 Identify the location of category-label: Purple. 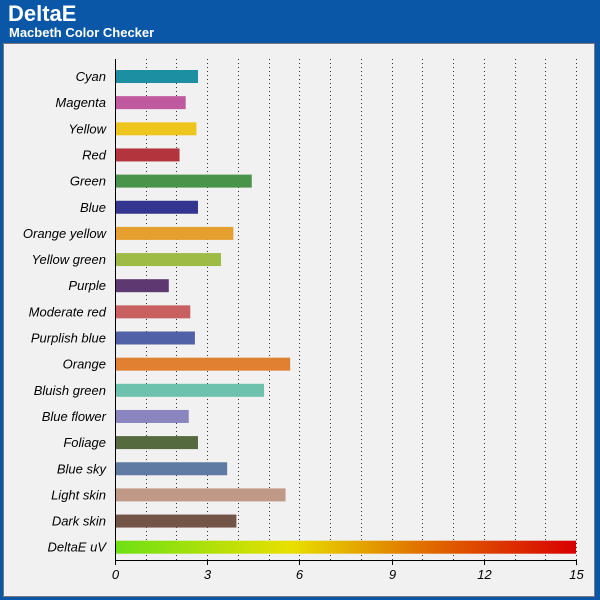
(87, 285).